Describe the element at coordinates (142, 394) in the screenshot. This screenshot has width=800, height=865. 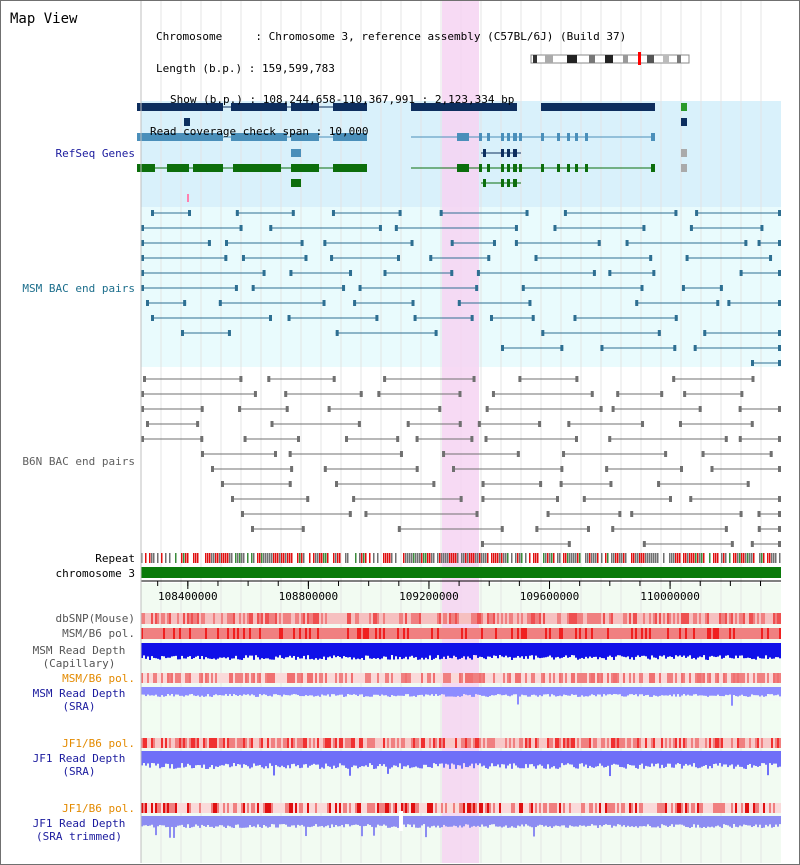
I see `b6n-end` at that location.